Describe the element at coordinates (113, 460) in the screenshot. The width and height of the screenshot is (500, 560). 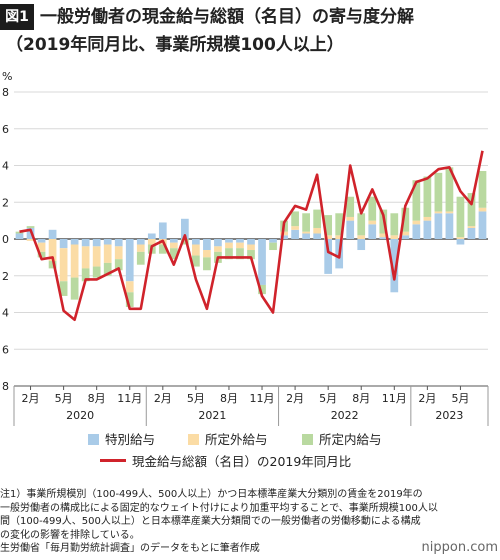
I see `legend-line-total-pay` at that location.